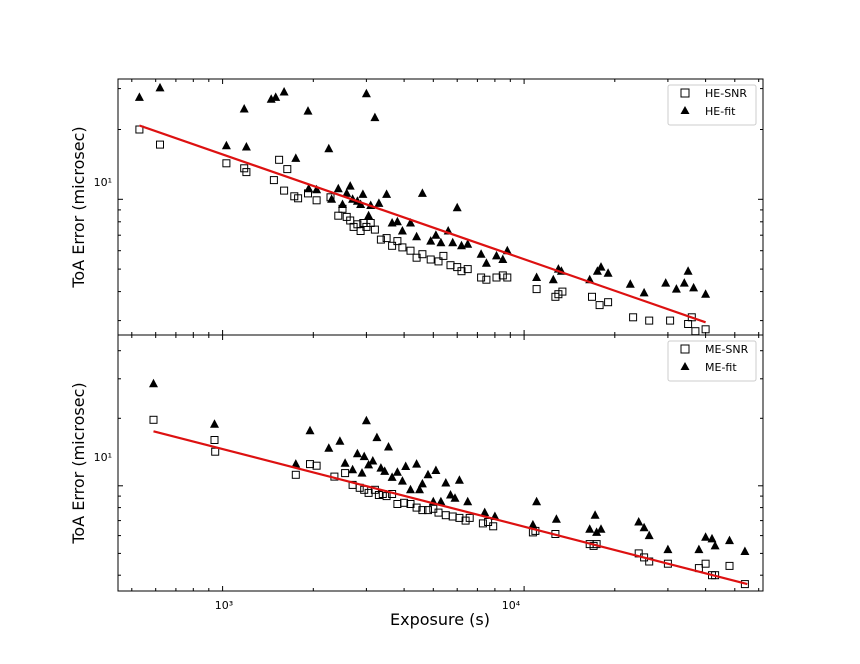  I want to click on xtick-label-10000: 10⁴, so click(511, 605).